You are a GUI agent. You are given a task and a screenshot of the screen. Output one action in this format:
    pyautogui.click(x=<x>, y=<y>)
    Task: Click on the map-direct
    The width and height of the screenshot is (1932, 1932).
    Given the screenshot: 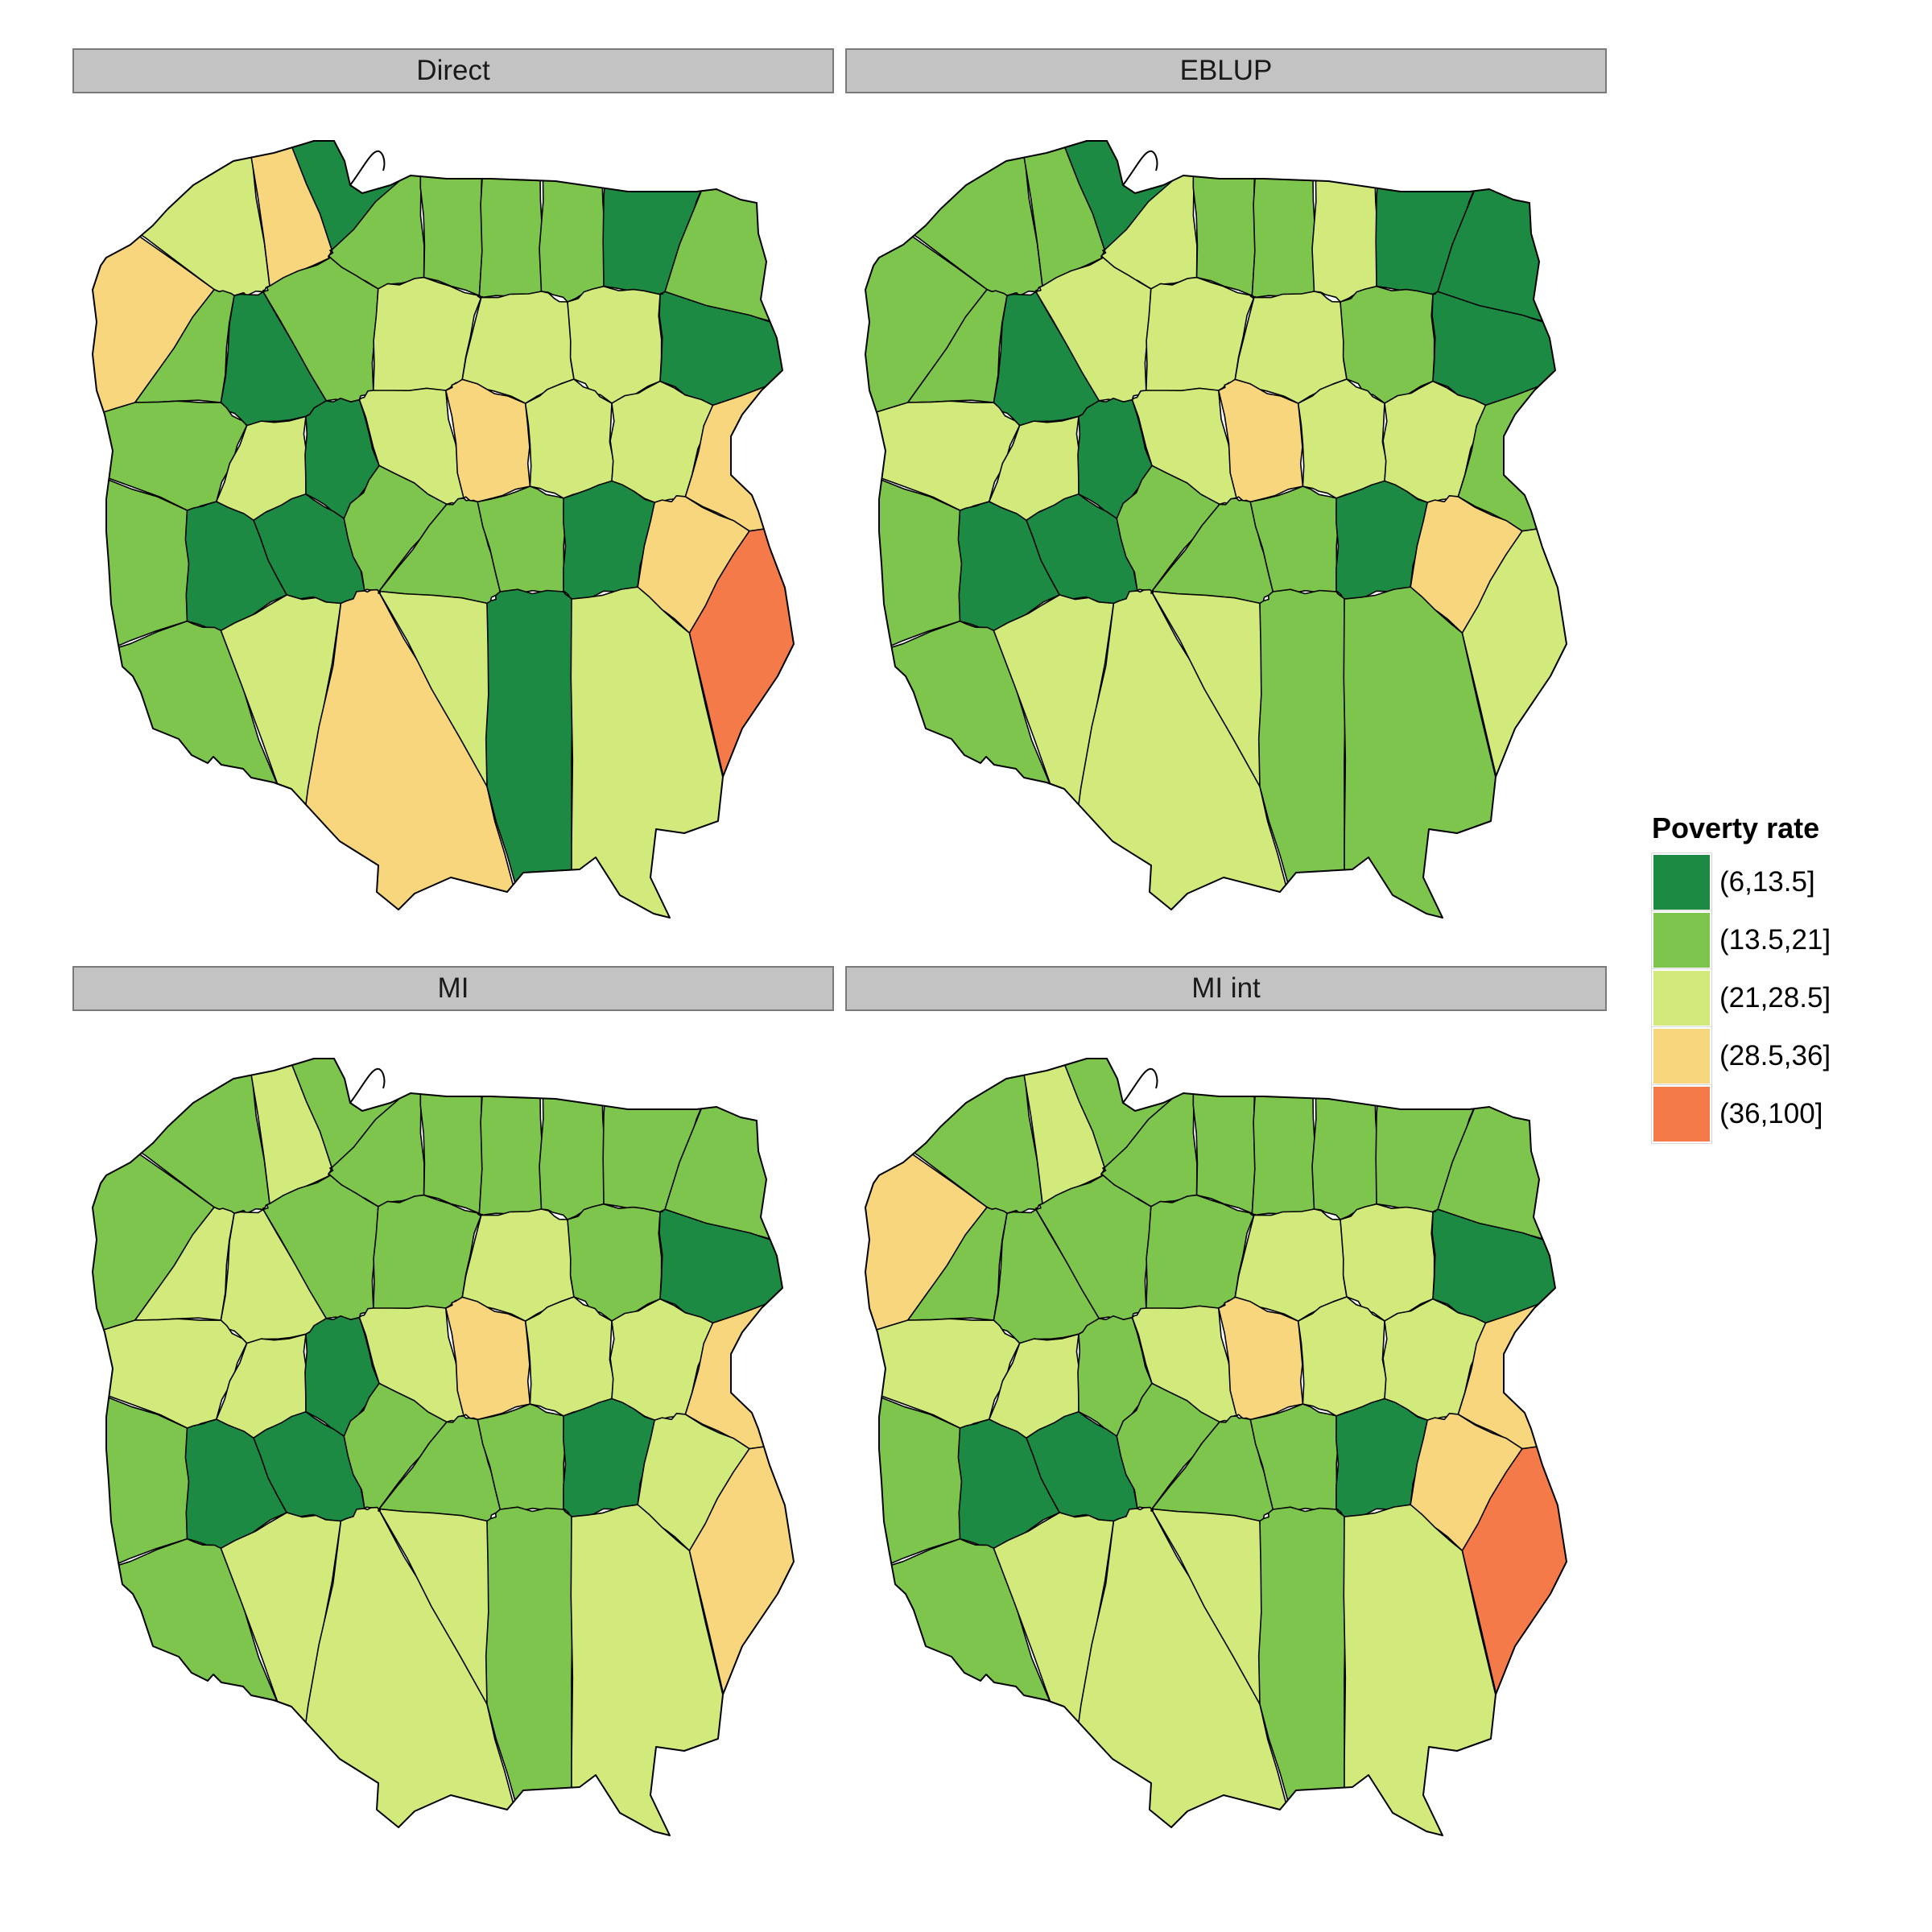 What is the action you would take?
    pyautogui.click(x=443, y=529)
    